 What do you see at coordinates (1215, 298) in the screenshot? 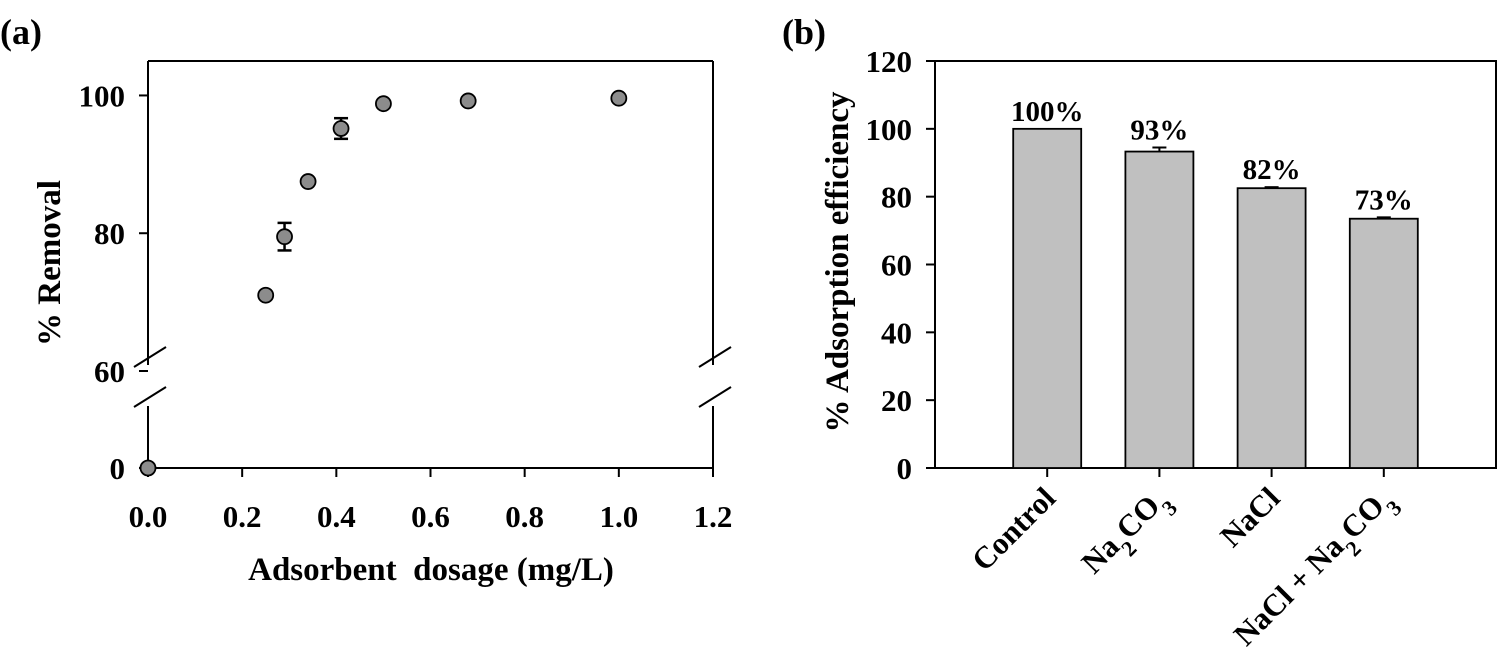
I see `panel-b-bars` at bounding box center [1215, 298].